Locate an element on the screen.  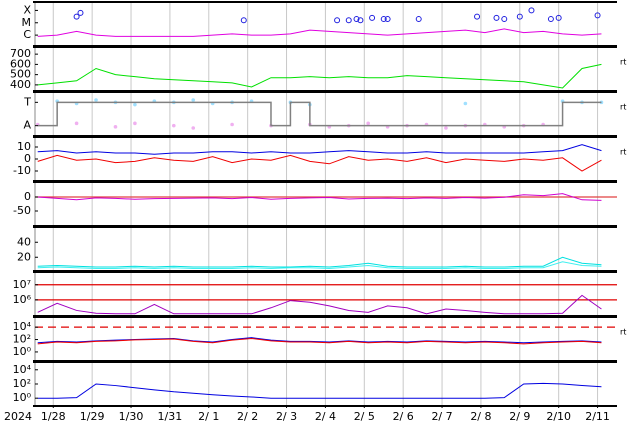
x-tick-label: 2/ 5 is located at coordinates (364, 416).